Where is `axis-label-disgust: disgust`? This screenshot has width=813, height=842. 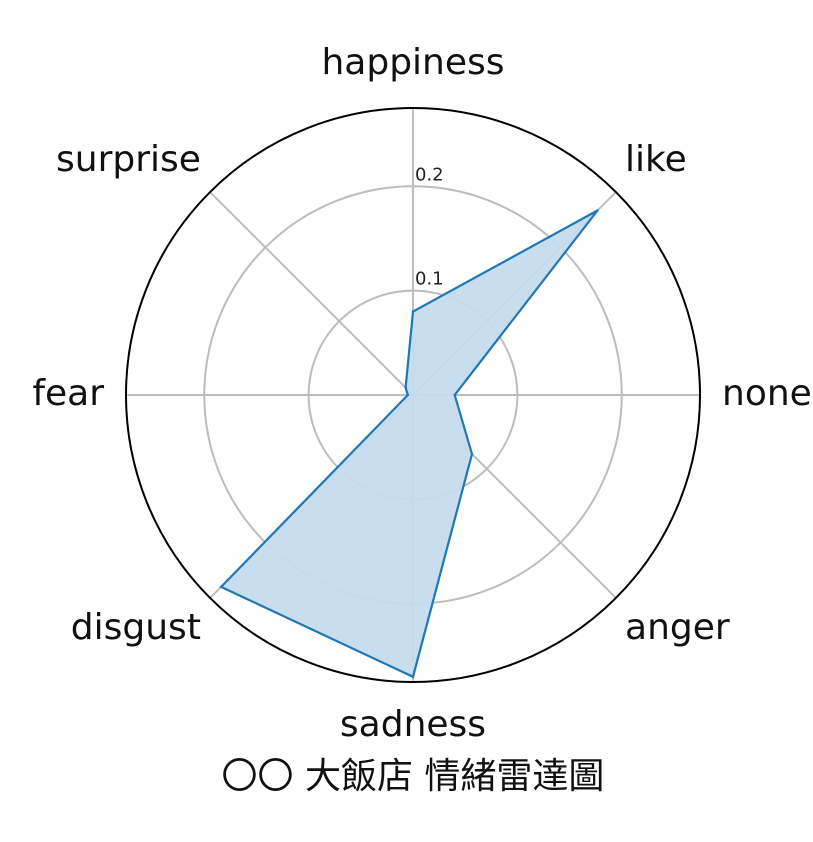 axis-label-disgust: disgust is located at coordinates (136, 627).